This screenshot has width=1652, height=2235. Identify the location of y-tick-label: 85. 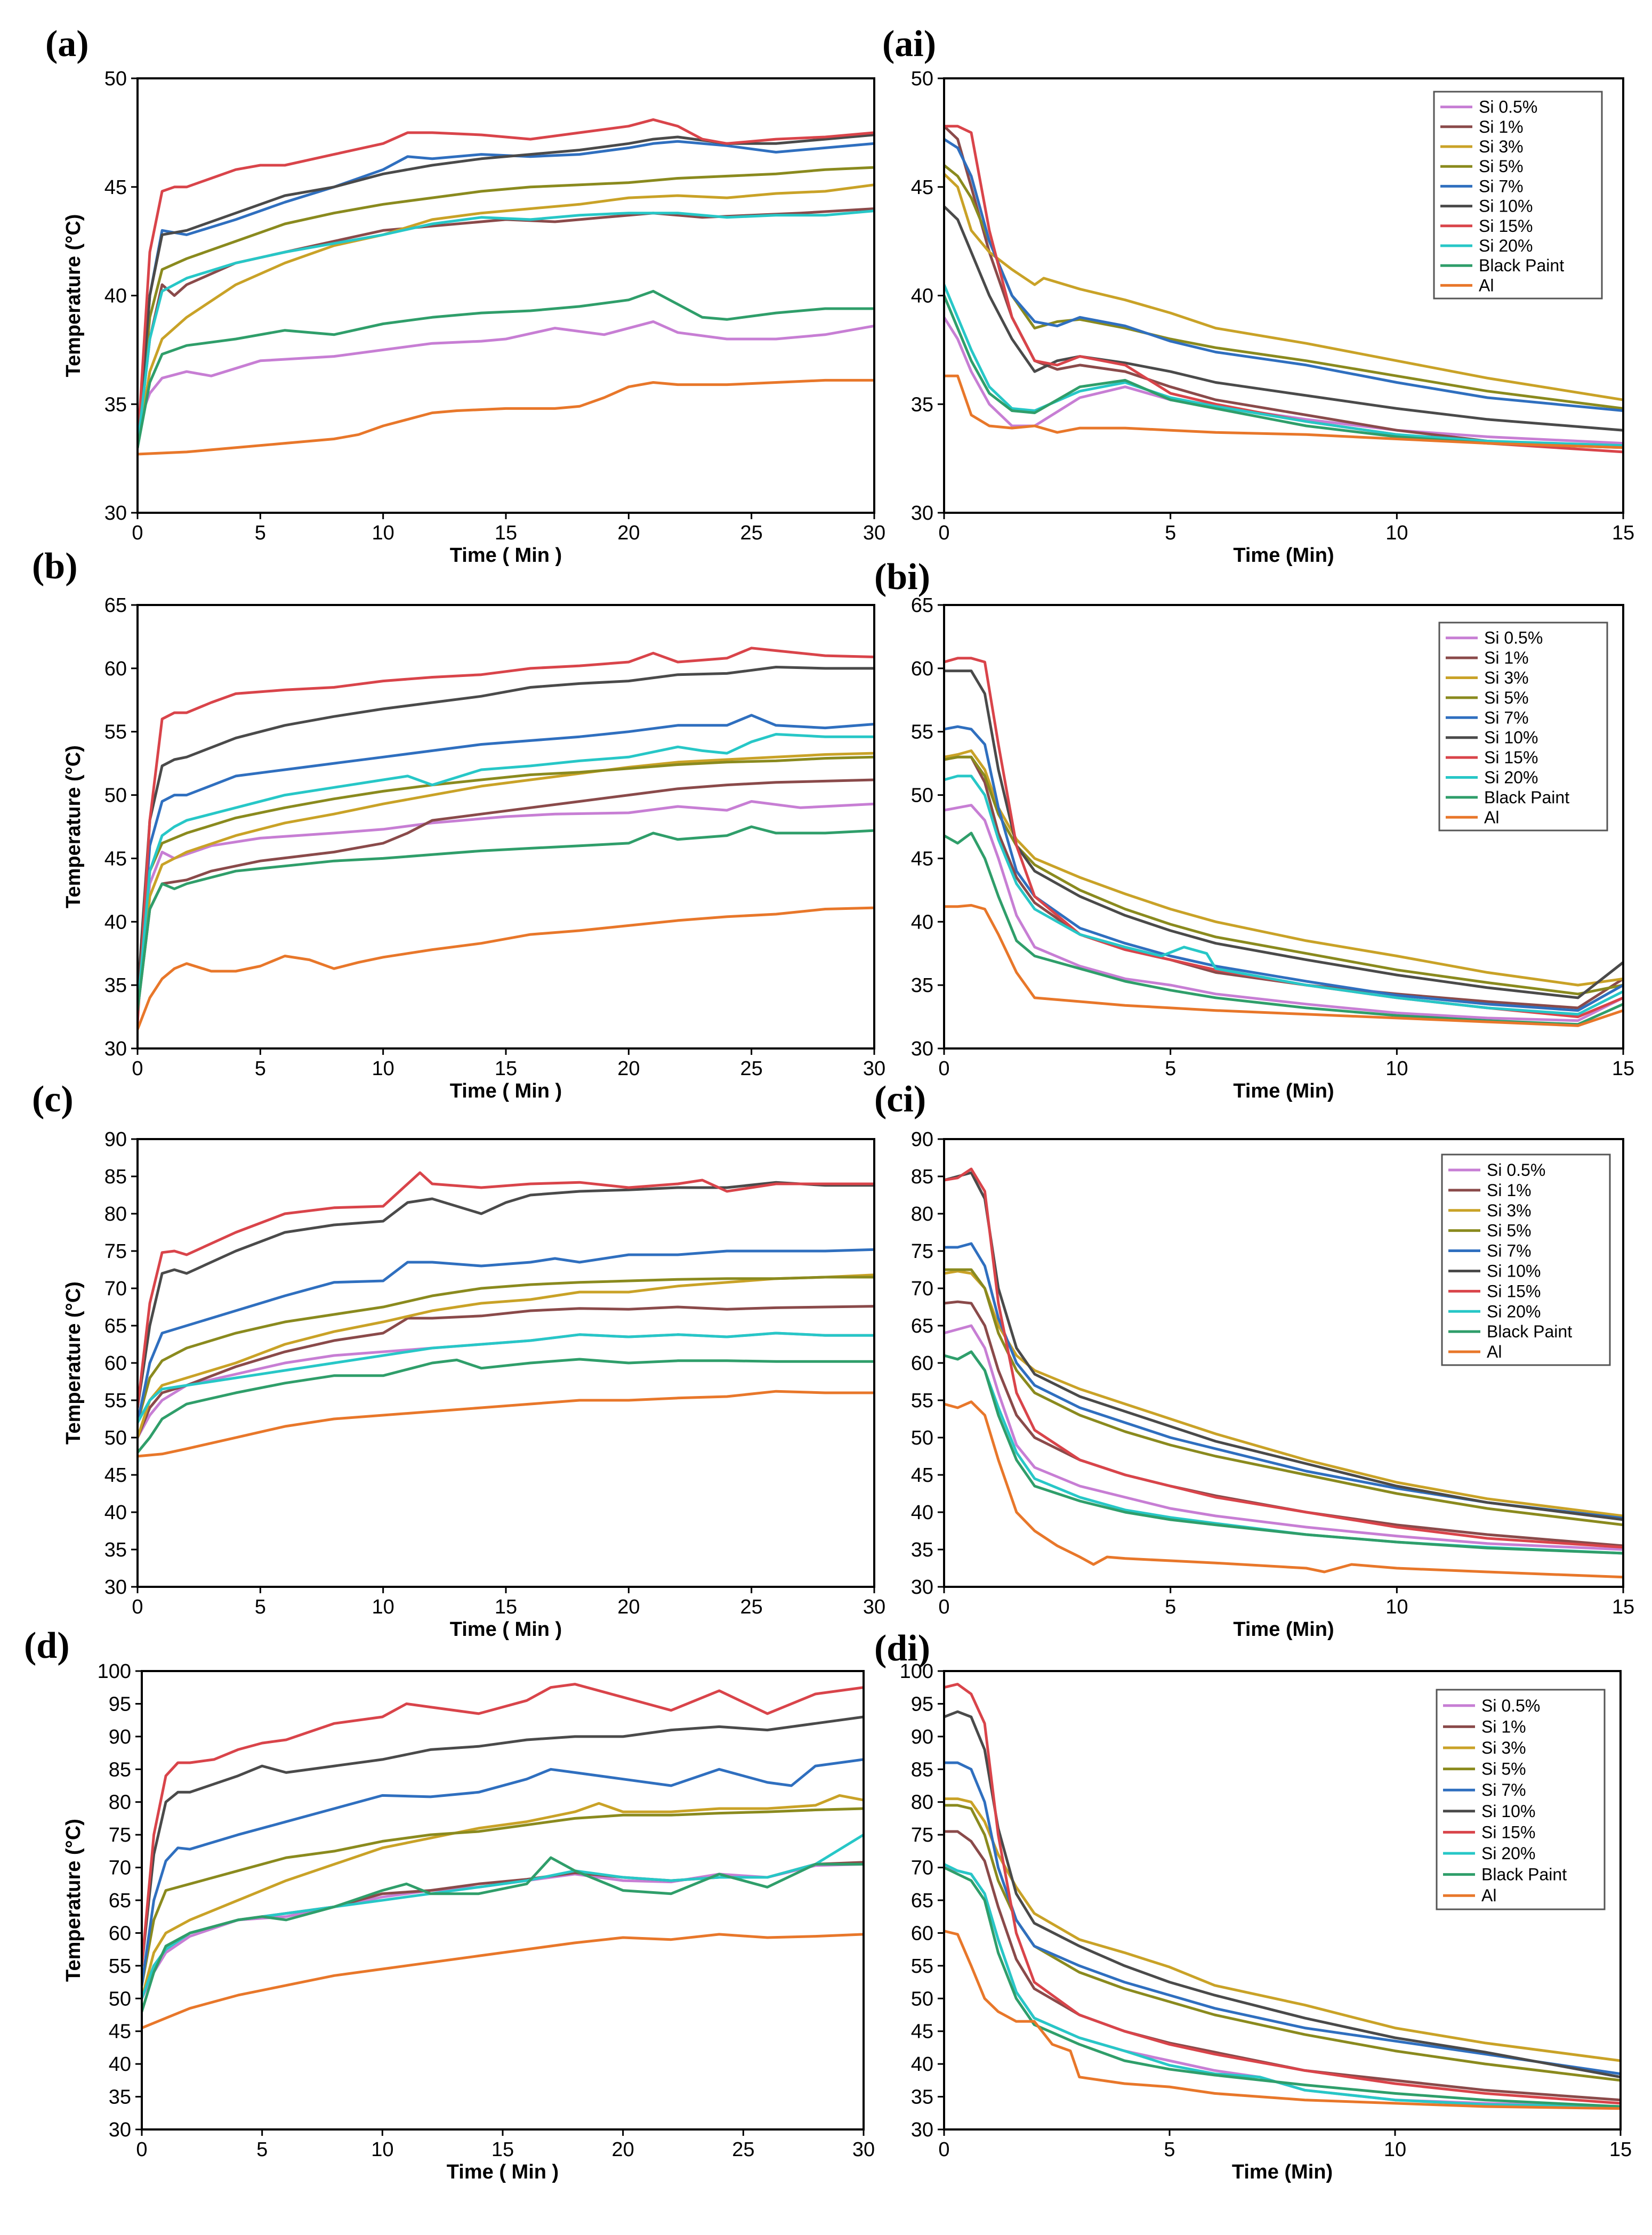
(115, 1177).